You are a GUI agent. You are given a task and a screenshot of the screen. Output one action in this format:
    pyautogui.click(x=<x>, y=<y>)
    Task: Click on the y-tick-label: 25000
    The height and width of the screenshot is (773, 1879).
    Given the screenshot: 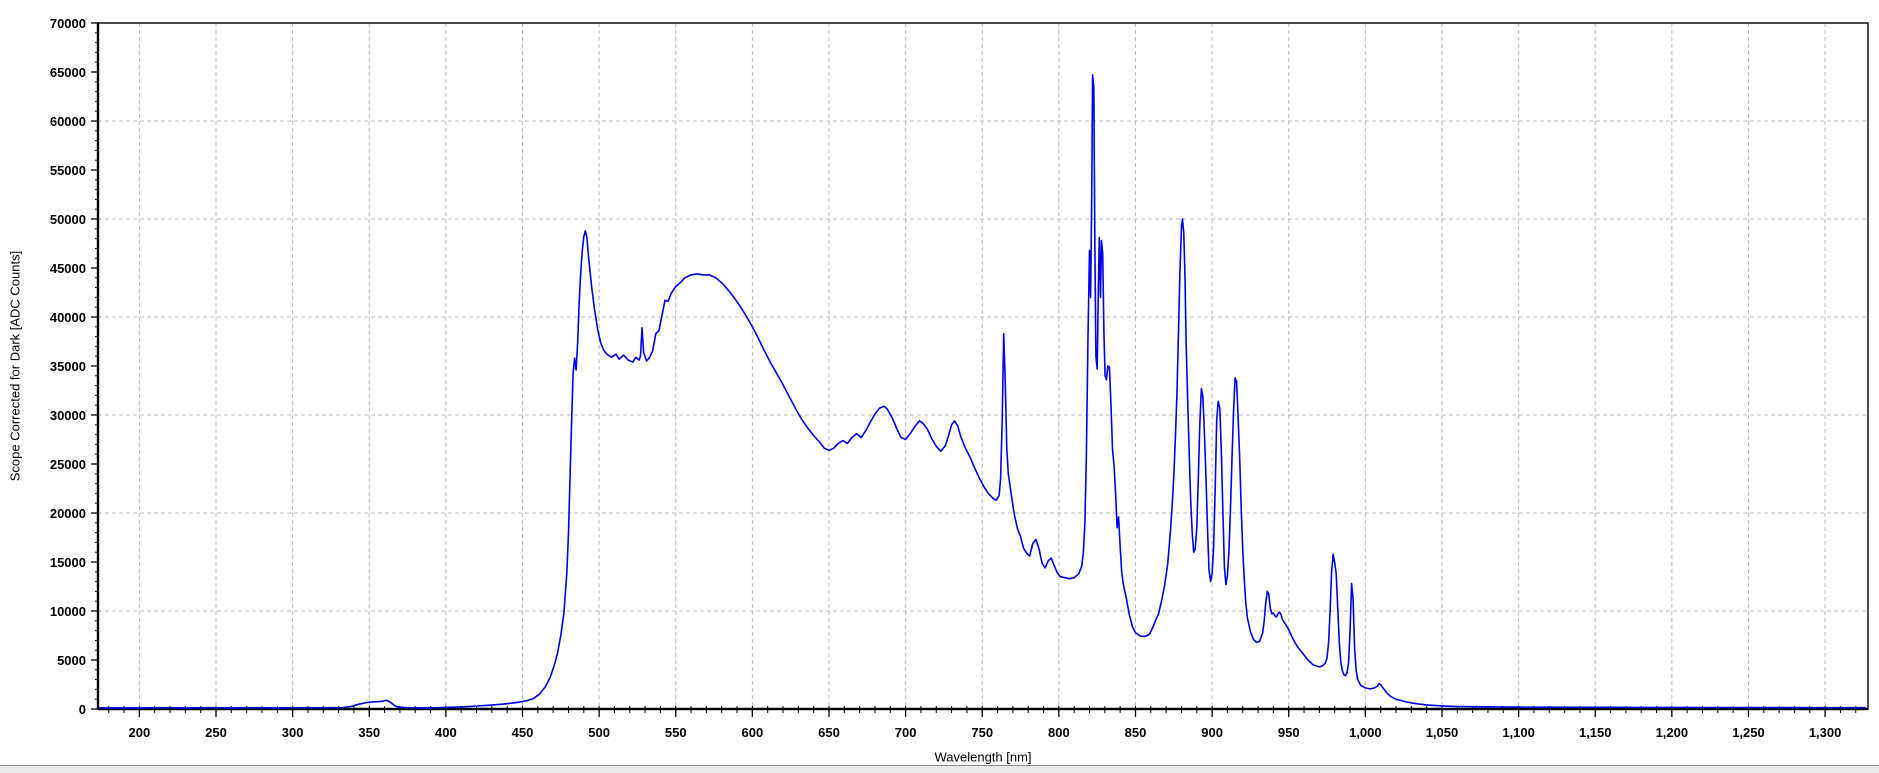 What is the action you would take?
    pyautogui.click(x=68, y=464)
    